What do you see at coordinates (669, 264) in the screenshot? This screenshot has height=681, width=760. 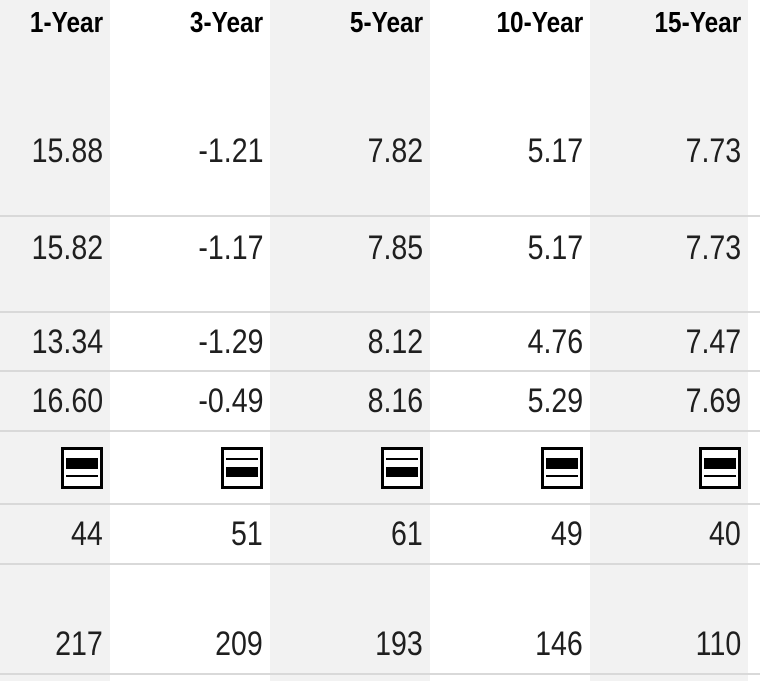 I see `table-cell: 7.73` at bounding box center [669, 264].